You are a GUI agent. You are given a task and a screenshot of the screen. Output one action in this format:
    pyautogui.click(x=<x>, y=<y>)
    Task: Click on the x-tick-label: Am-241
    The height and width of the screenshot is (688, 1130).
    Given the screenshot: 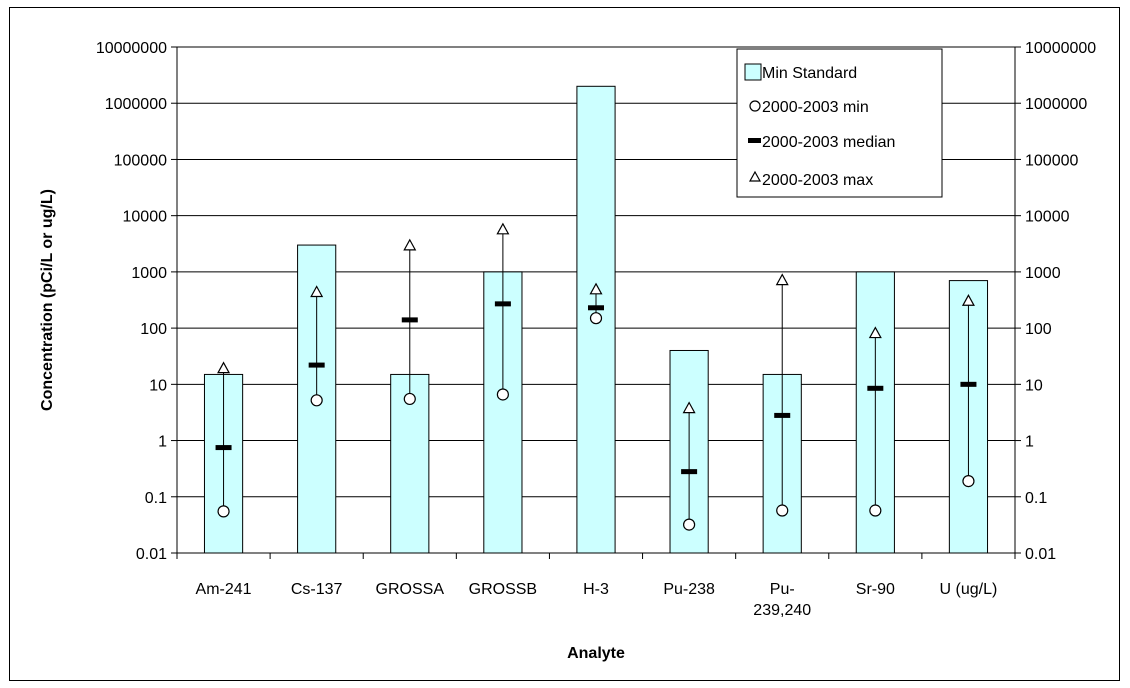 What is the action you would take?
    pyautogui.click(x=224, y=589)
    